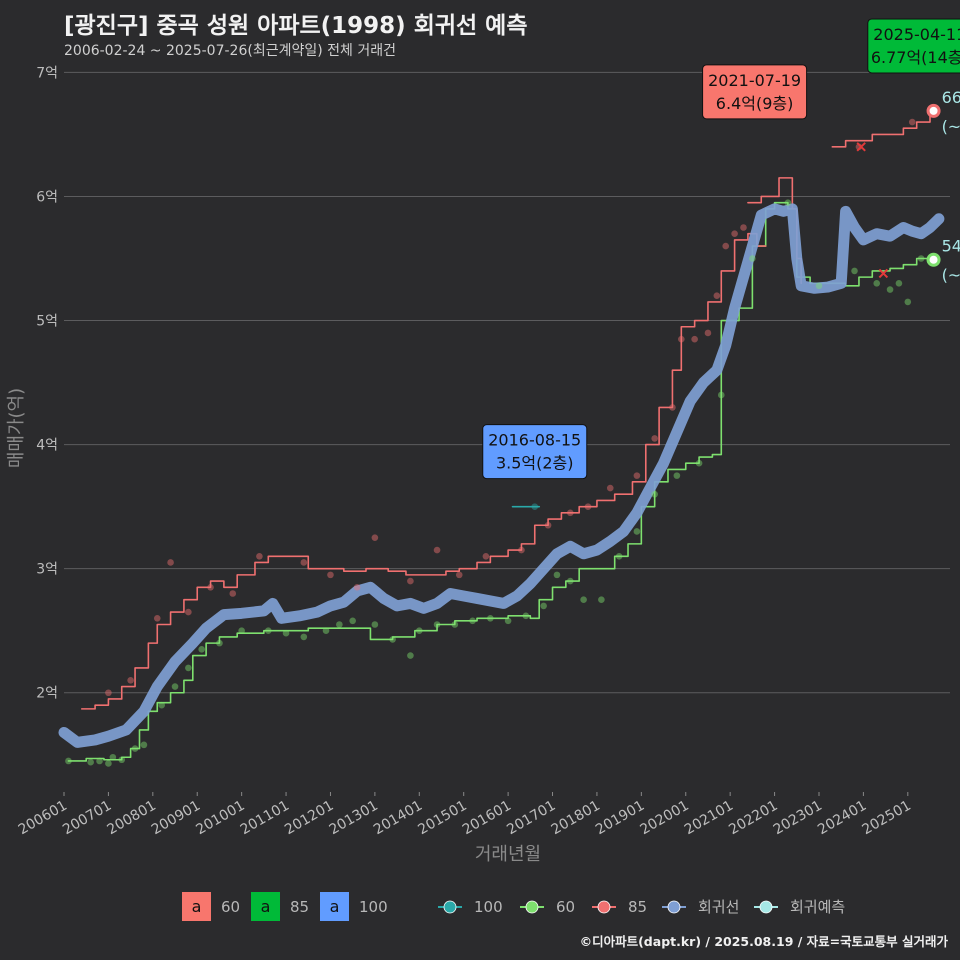 This screenshot has width=960, height=960. What do you see at coordinates (220, 818) in the screenshot?
I see `x-tick-label: 201001` at bounding box center [220, 818].